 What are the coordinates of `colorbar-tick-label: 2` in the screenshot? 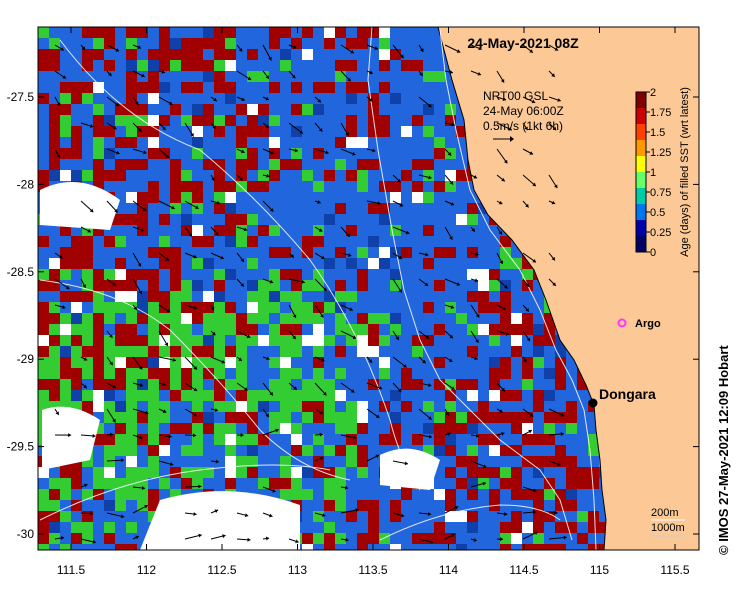 It's located at (653, 93).